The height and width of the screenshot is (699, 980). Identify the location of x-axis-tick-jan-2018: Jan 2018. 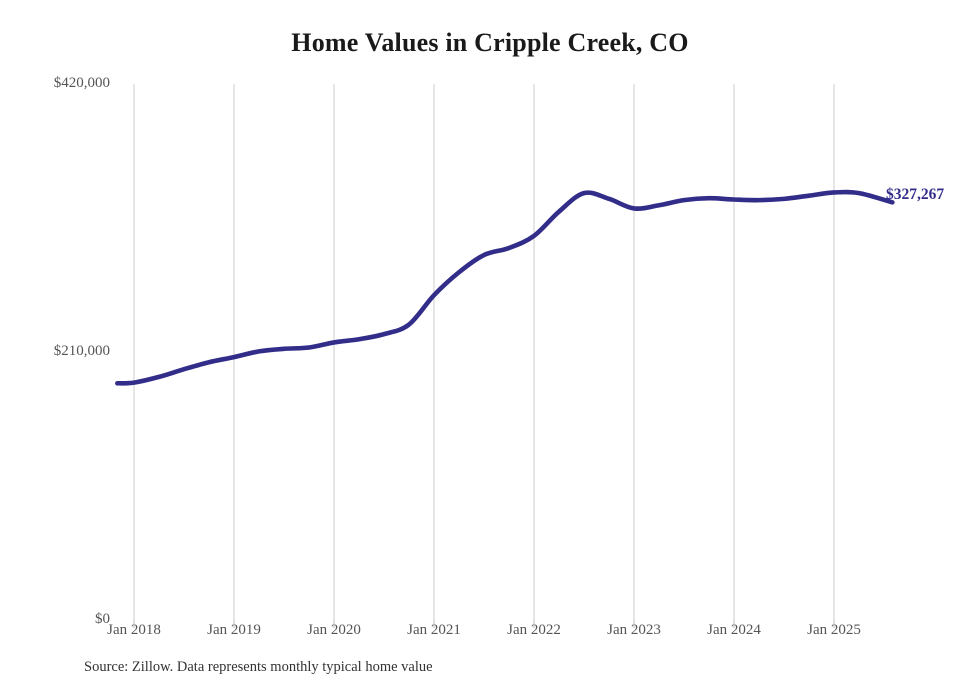
(134, 630).